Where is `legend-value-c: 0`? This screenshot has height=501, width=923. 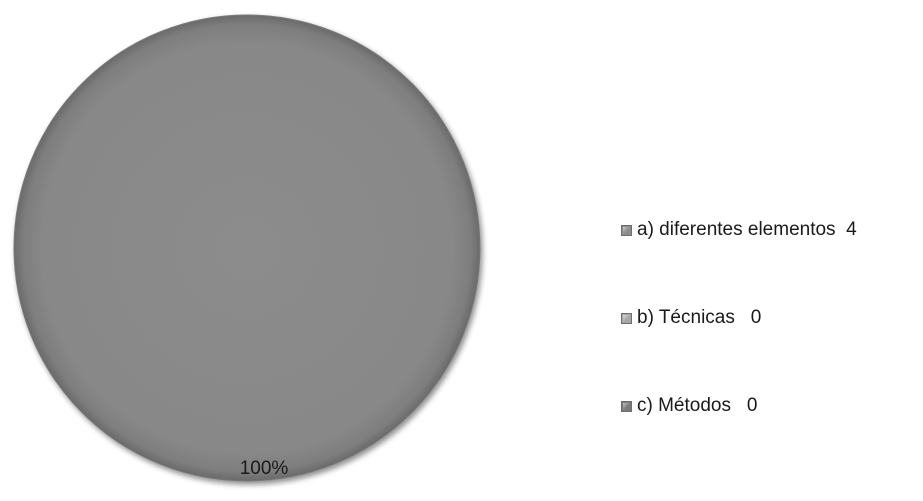
legend-value-c: 0 is located at coordinates (752, 405).